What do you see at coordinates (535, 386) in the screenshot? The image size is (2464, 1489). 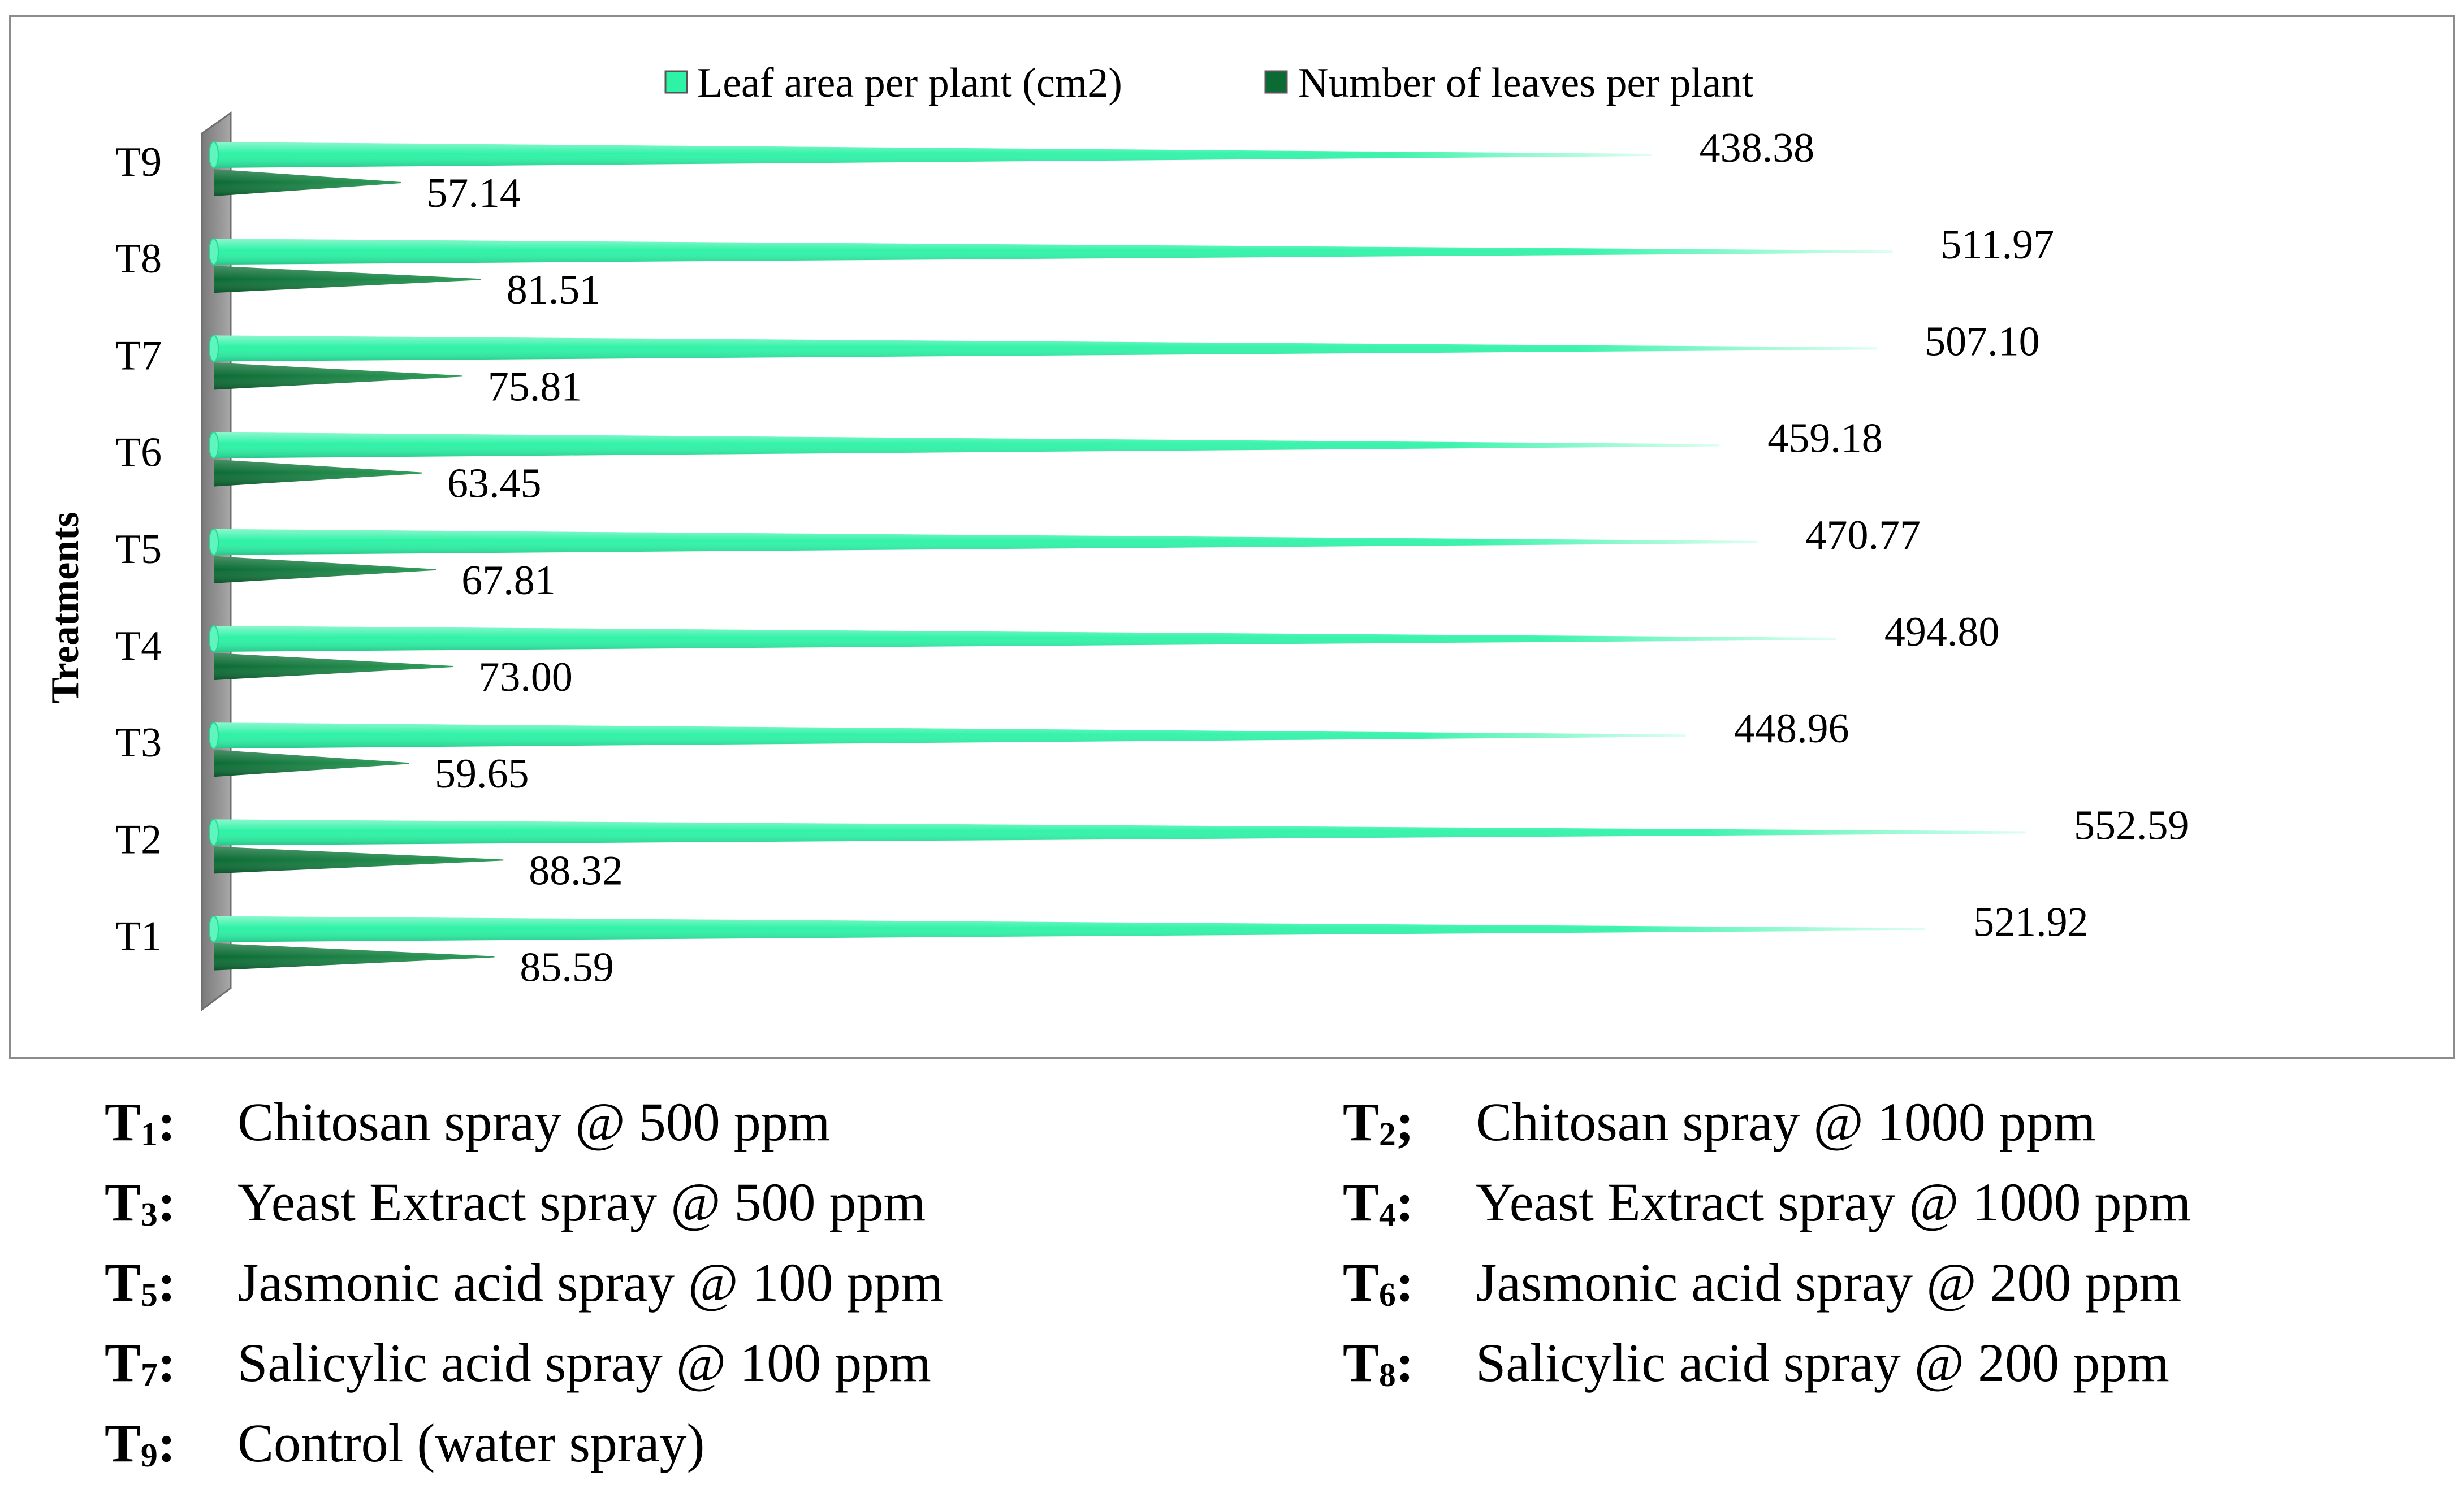 I see `data-label-leaf-number-t7: 75.81` at bounding box center [535, 386].